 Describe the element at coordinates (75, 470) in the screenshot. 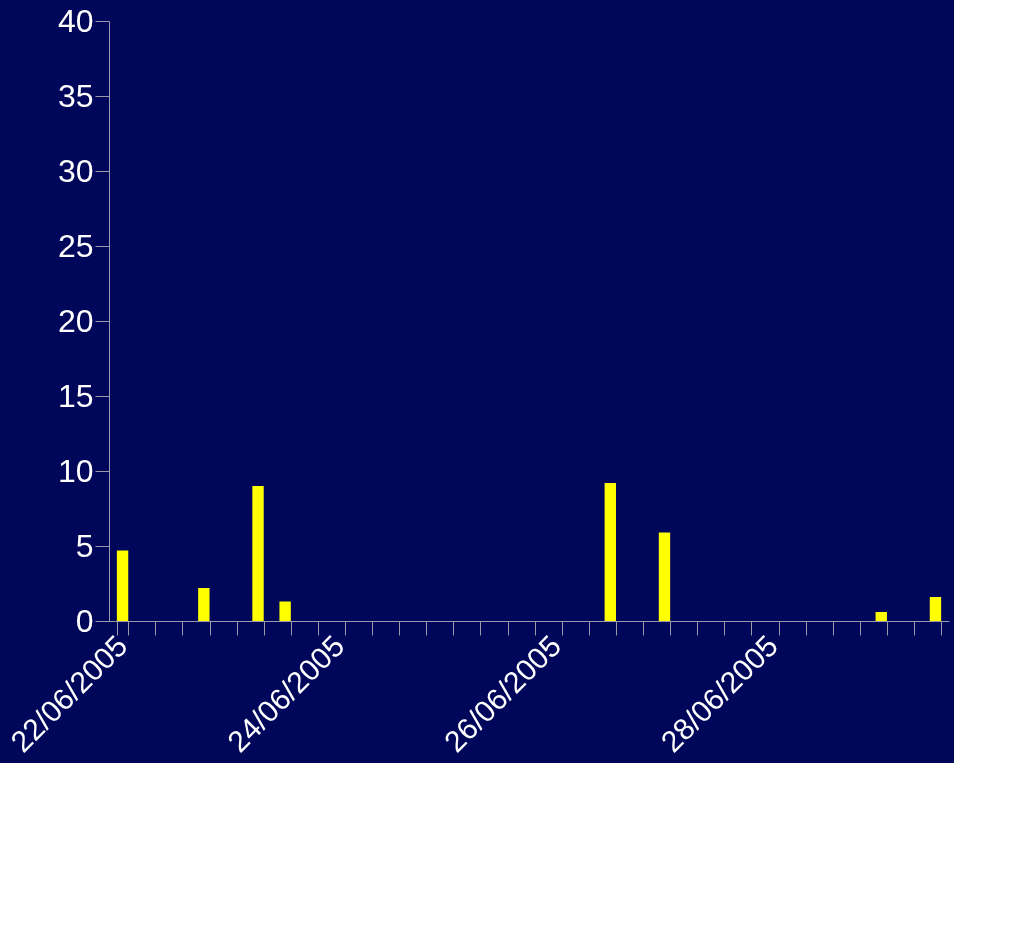

I see `y-tick-label: 10` at that location.